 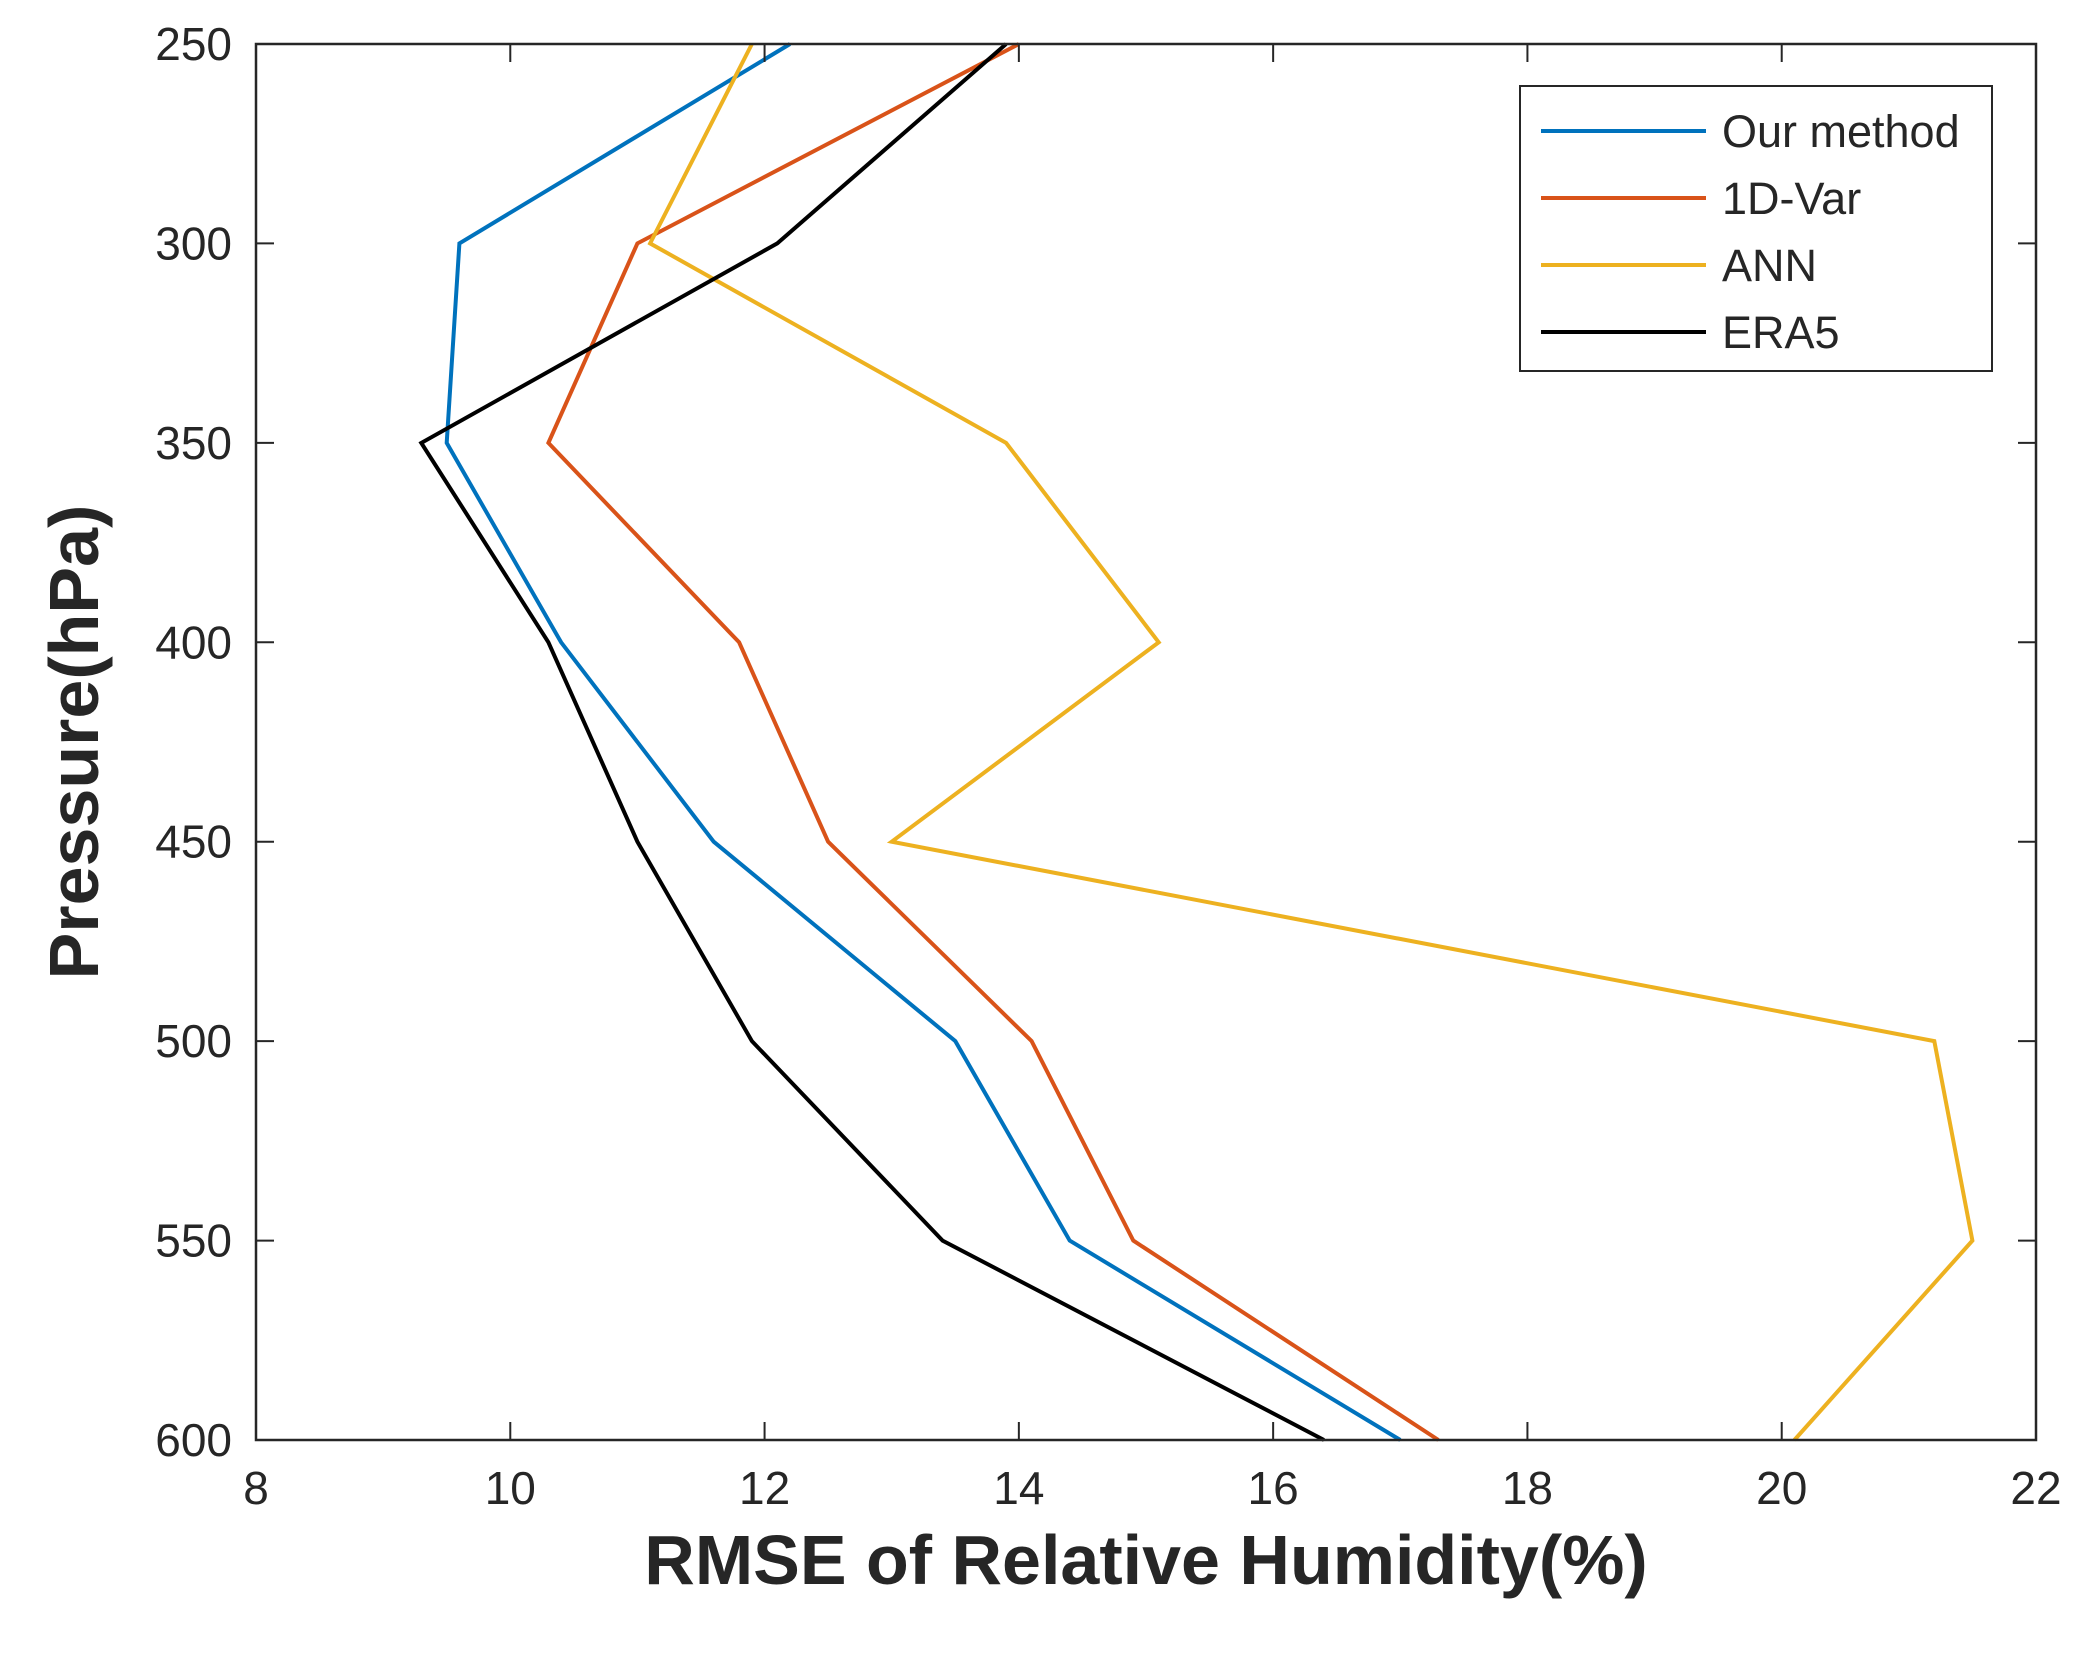 What do you see at coordinates (193, 443) in the screenshot?
I see `y-tick-label: 350` at bounding box center [193, 443].